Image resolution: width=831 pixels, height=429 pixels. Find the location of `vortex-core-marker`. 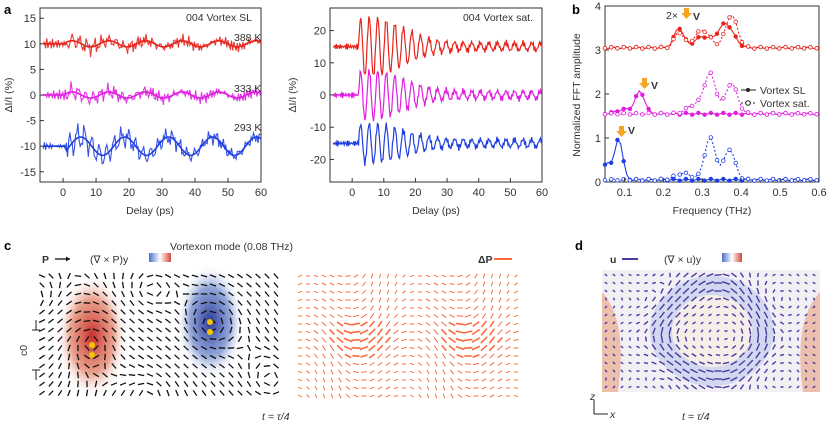

vortex-core-marker is located at coordinates (92, 345).